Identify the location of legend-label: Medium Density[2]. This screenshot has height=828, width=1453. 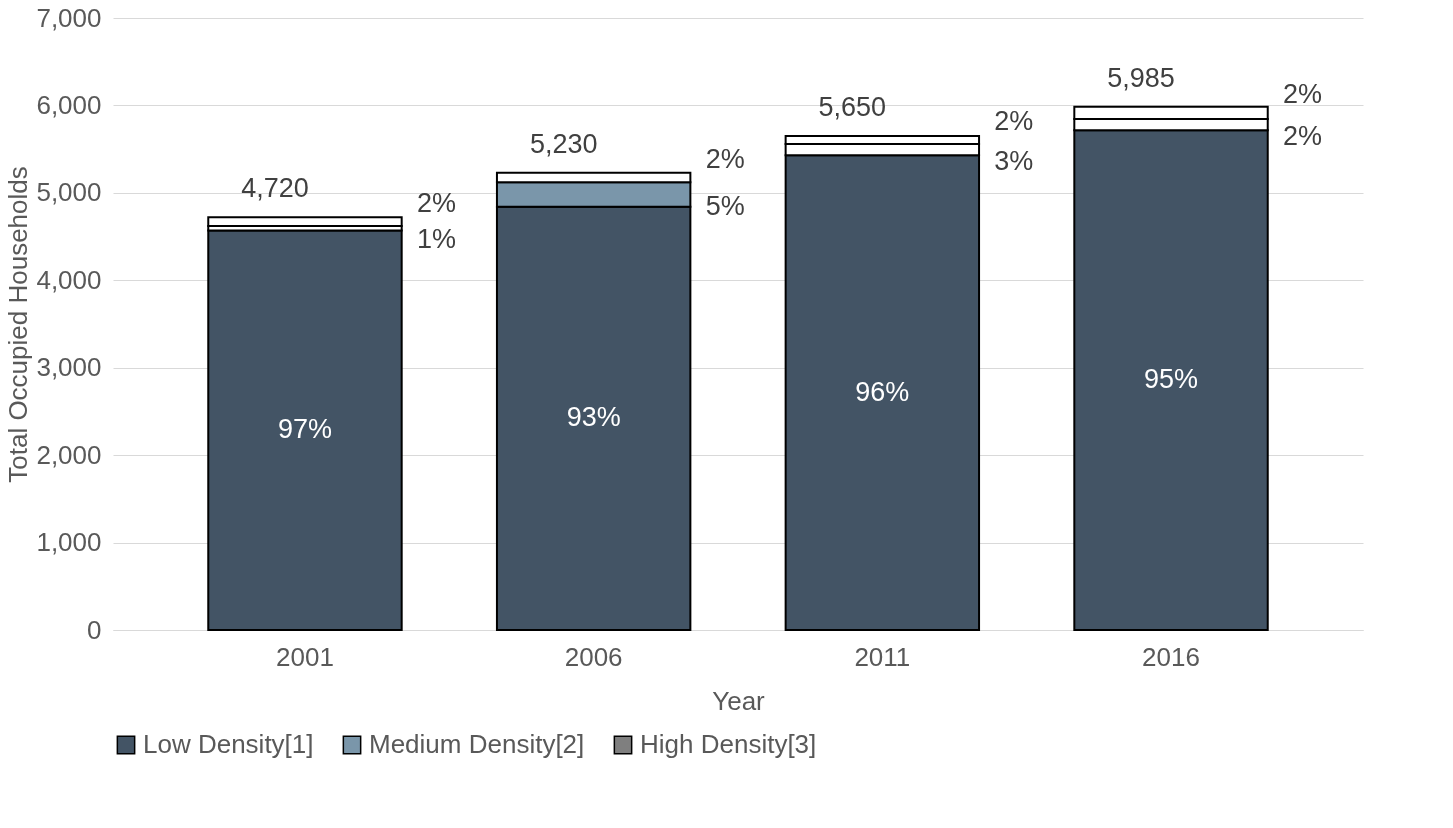
(477, 744).